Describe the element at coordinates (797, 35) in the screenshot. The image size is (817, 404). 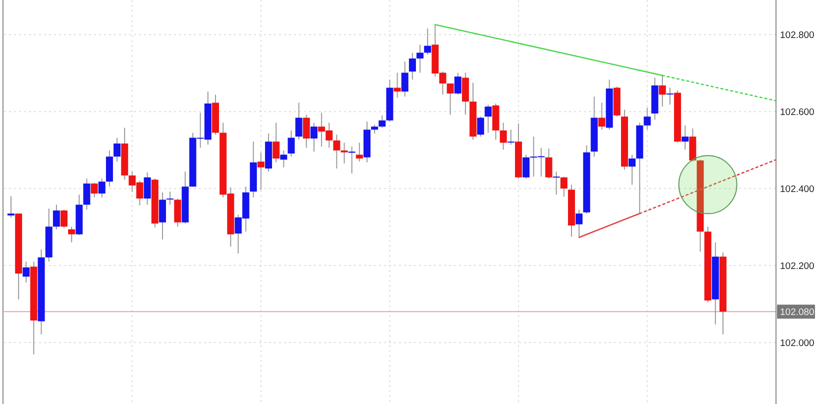
I see `y-tick-label: 102.800` at that location.